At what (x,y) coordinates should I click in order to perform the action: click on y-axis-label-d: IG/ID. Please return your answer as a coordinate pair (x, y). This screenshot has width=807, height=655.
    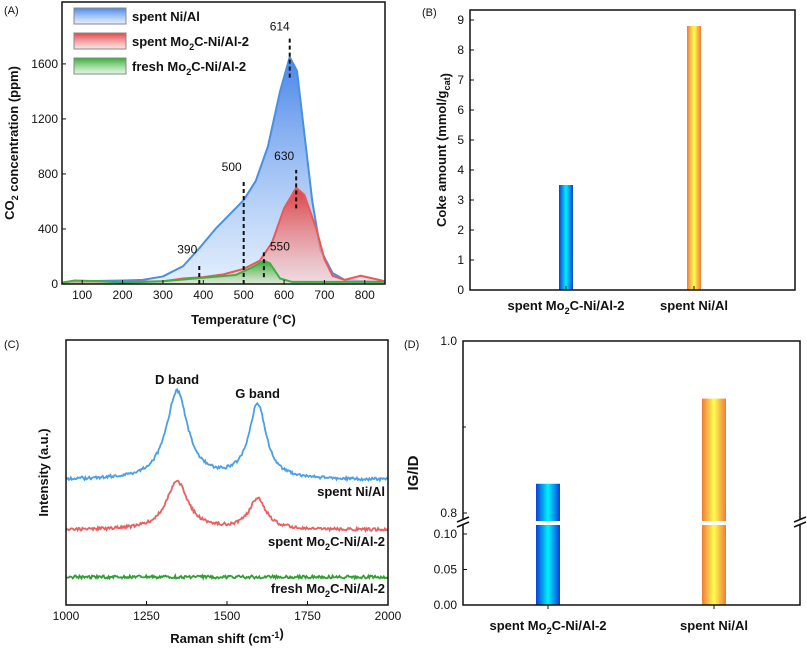
    Looking at the image, I should click on (413, 472).